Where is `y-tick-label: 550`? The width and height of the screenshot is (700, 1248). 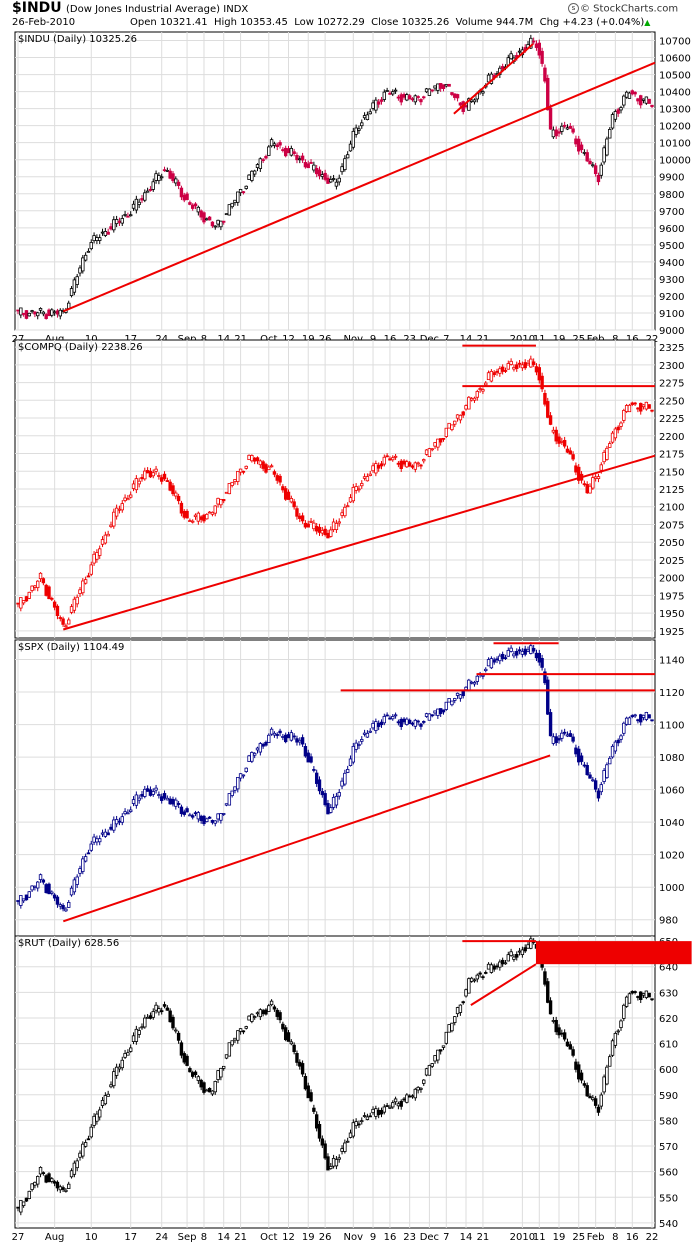 y-tick-label: 550 is located at coordinates (668, 1198).